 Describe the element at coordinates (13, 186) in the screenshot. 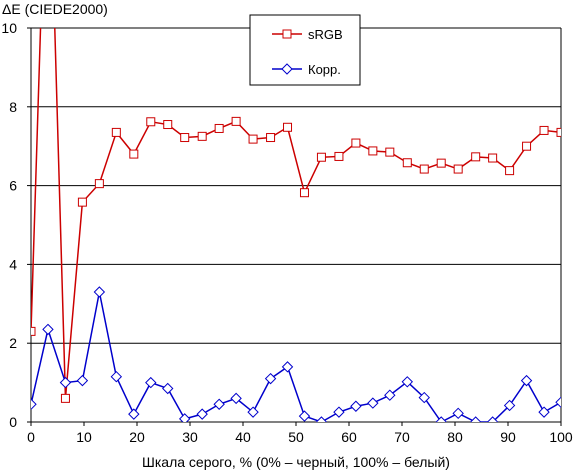

I see `y-tick-label: 6` at that location.